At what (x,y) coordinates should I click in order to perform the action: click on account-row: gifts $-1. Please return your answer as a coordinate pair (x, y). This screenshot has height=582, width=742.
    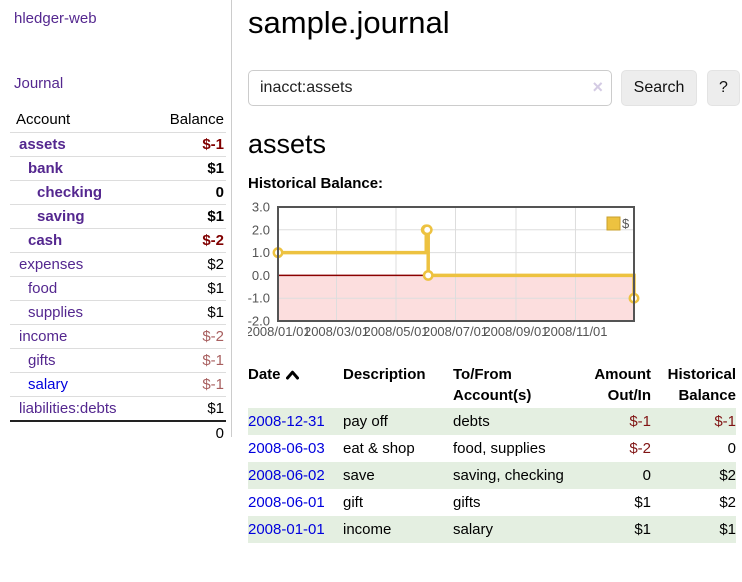
    Looking at the image, I should click on (118, 360).